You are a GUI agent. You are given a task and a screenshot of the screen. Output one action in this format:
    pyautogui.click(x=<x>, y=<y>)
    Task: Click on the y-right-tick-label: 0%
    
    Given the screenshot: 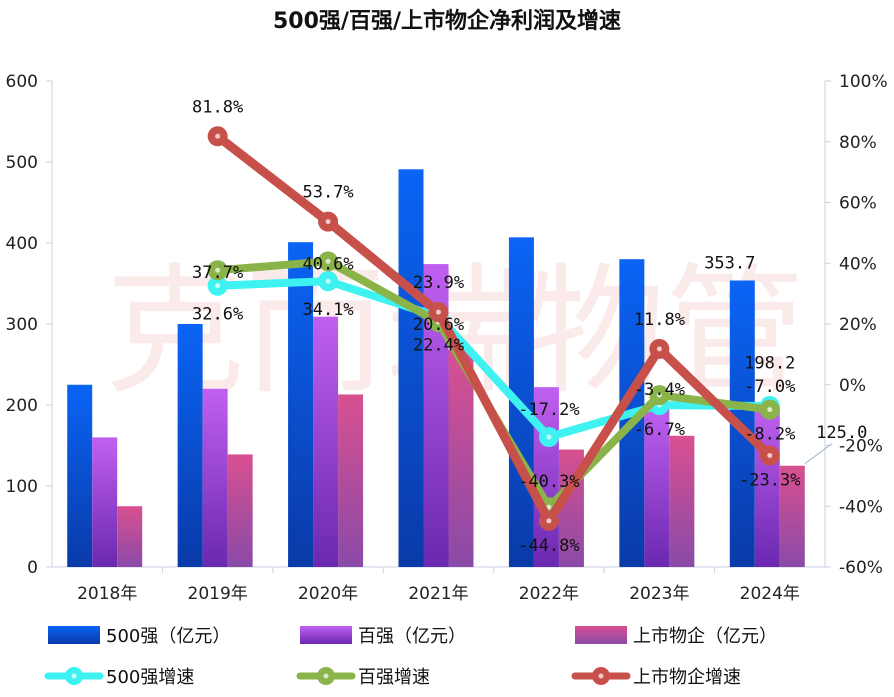 What is the action you would take?
    pyautogui.click(x=852, y=386)
    